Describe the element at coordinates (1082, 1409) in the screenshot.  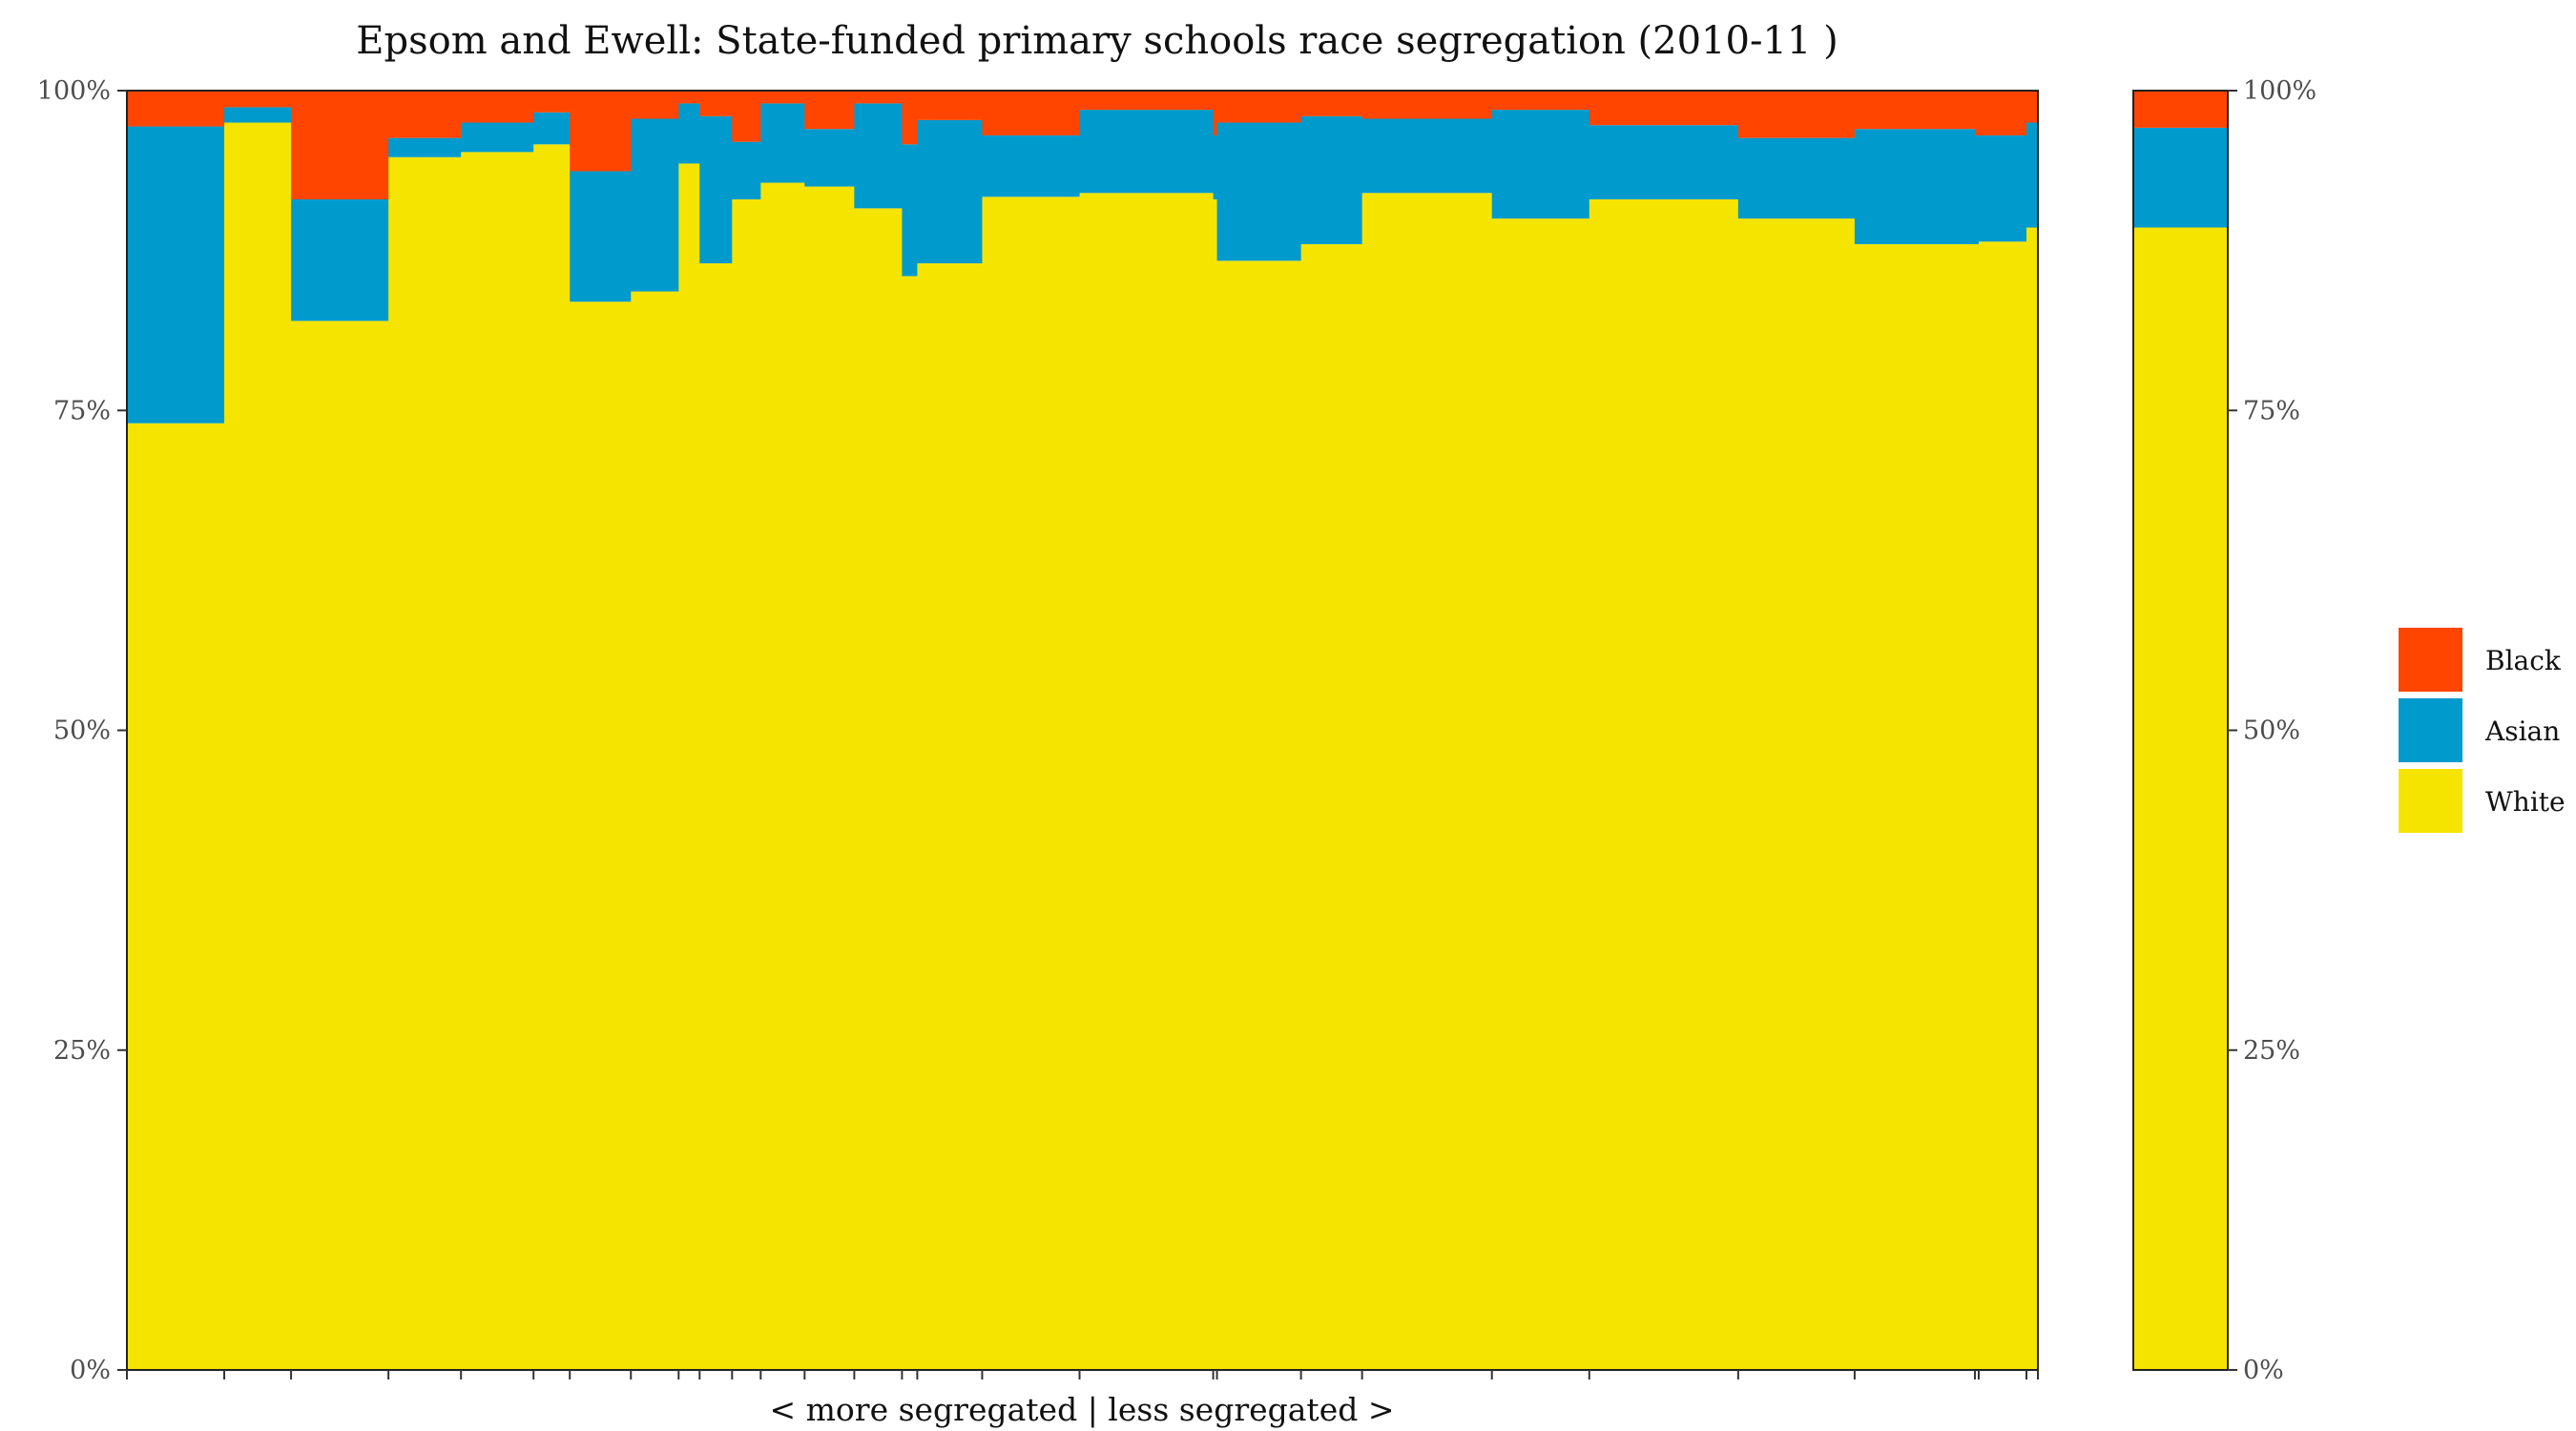
I see `x-axis-label: < more segregated | less segregated >` at that location.